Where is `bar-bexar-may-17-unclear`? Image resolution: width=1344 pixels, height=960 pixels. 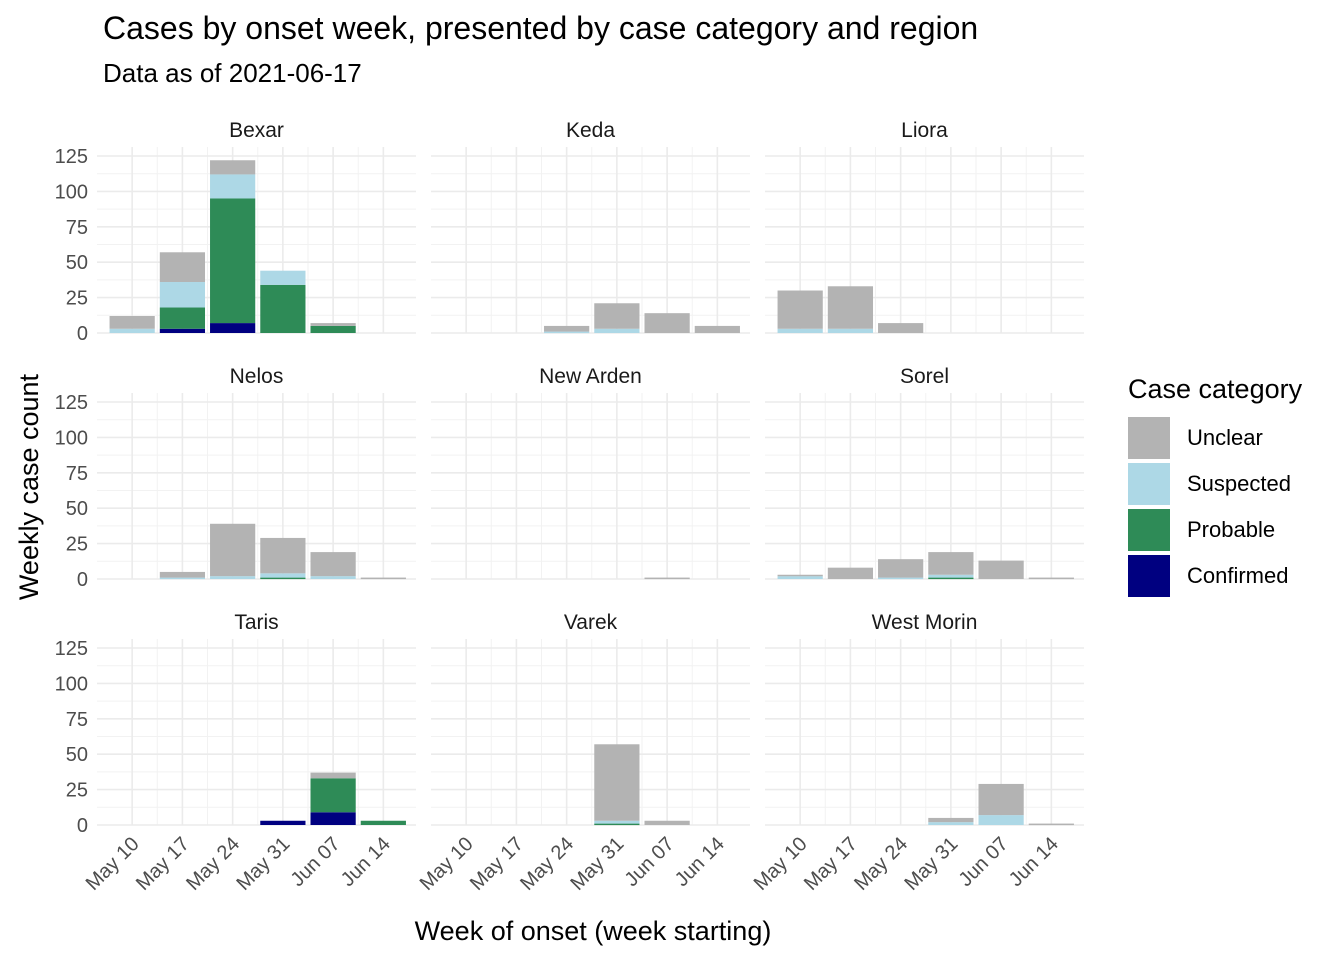
bar-bexar-may-17-unclear is located at coordinates (182, 267).